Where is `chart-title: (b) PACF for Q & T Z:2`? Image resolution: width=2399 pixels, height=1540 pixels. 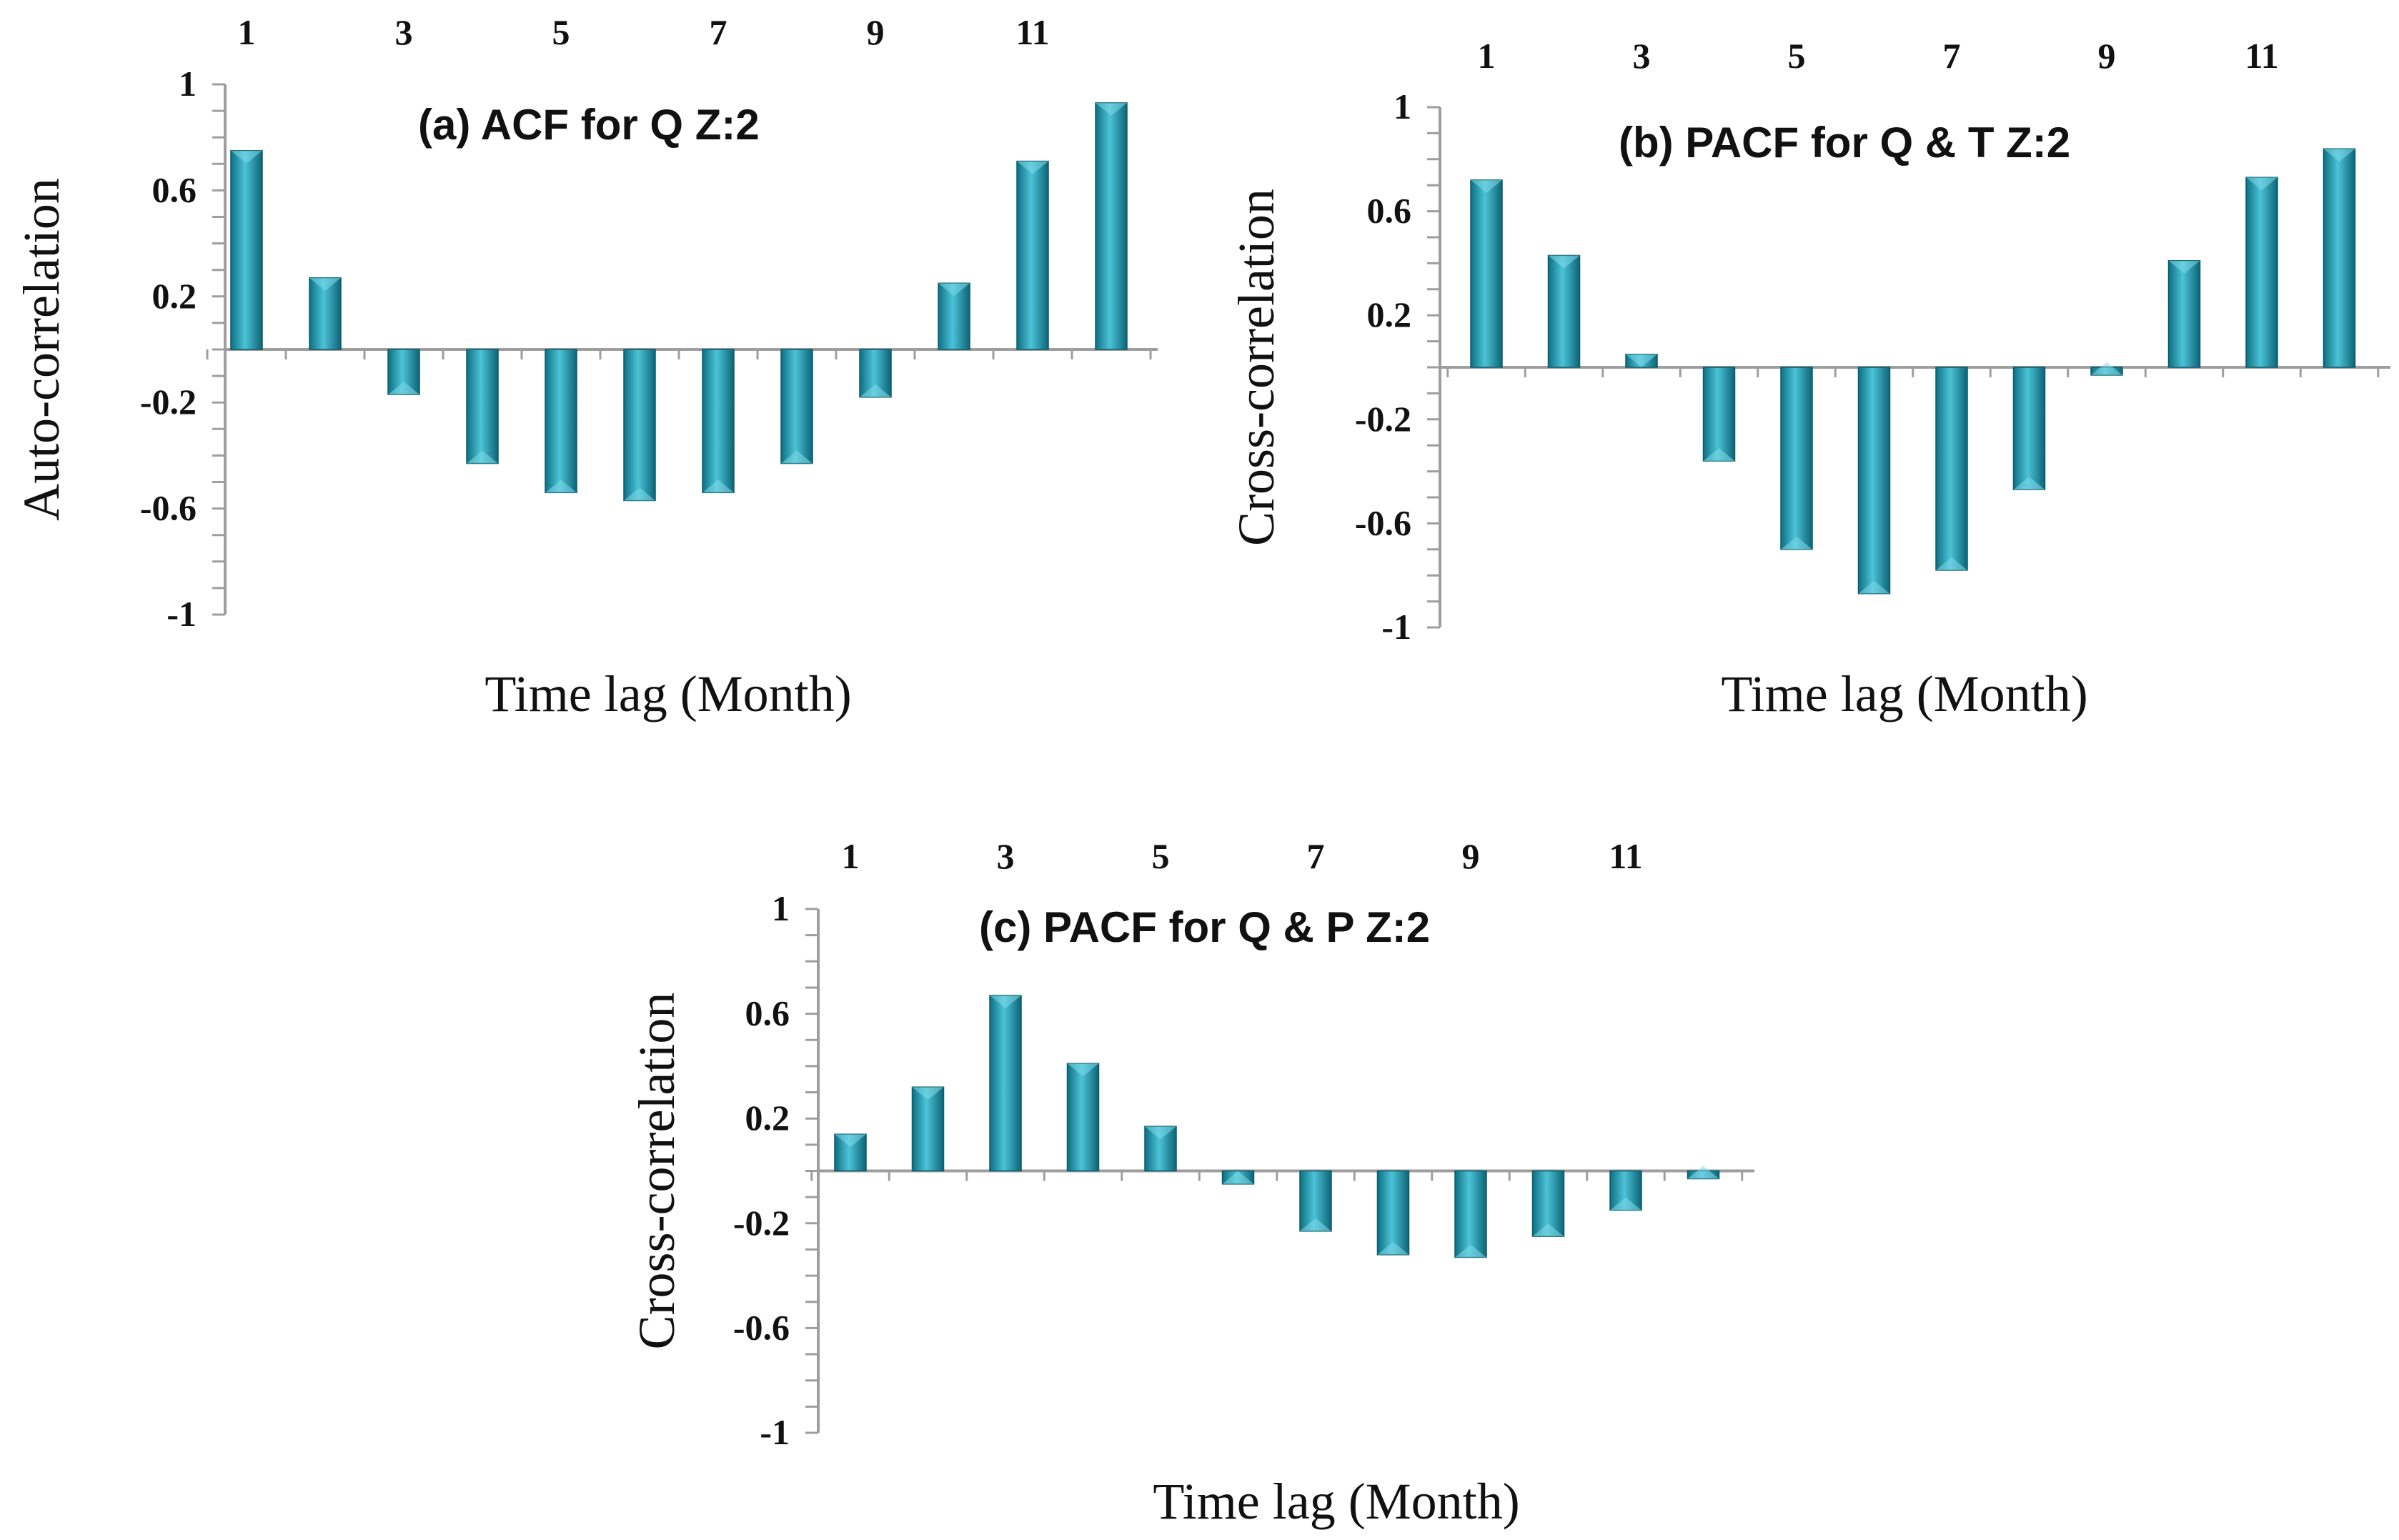
chart-title: (b) PACF for Q & T Z:2 is located at coordinates (1844, 143).